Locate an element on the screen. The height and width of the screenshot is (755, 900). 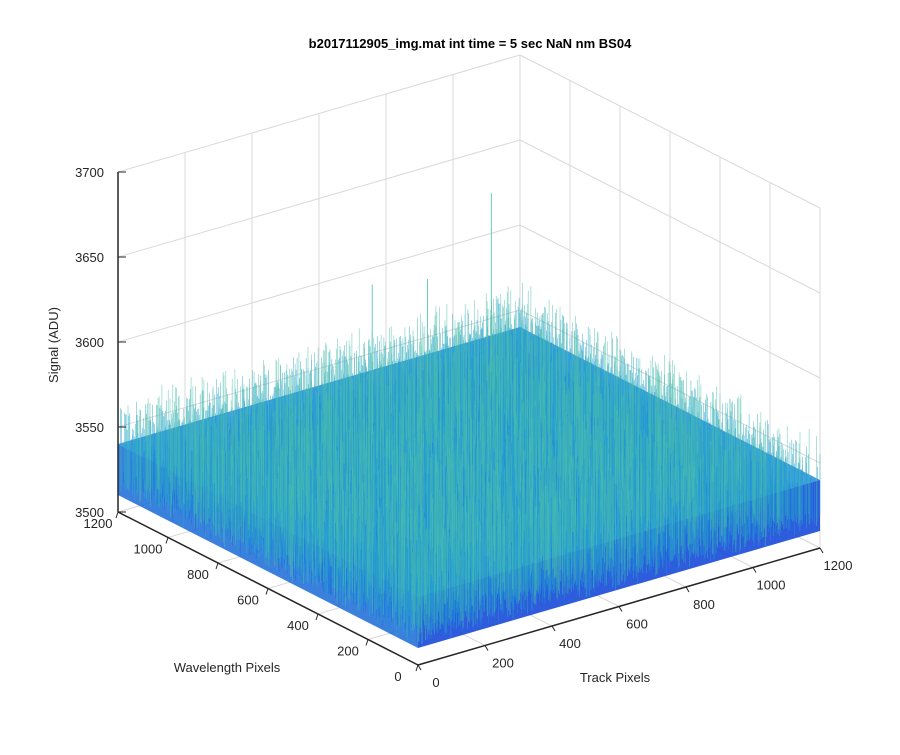
y-tick-label: 1200 is located at coordinates (98, 523).